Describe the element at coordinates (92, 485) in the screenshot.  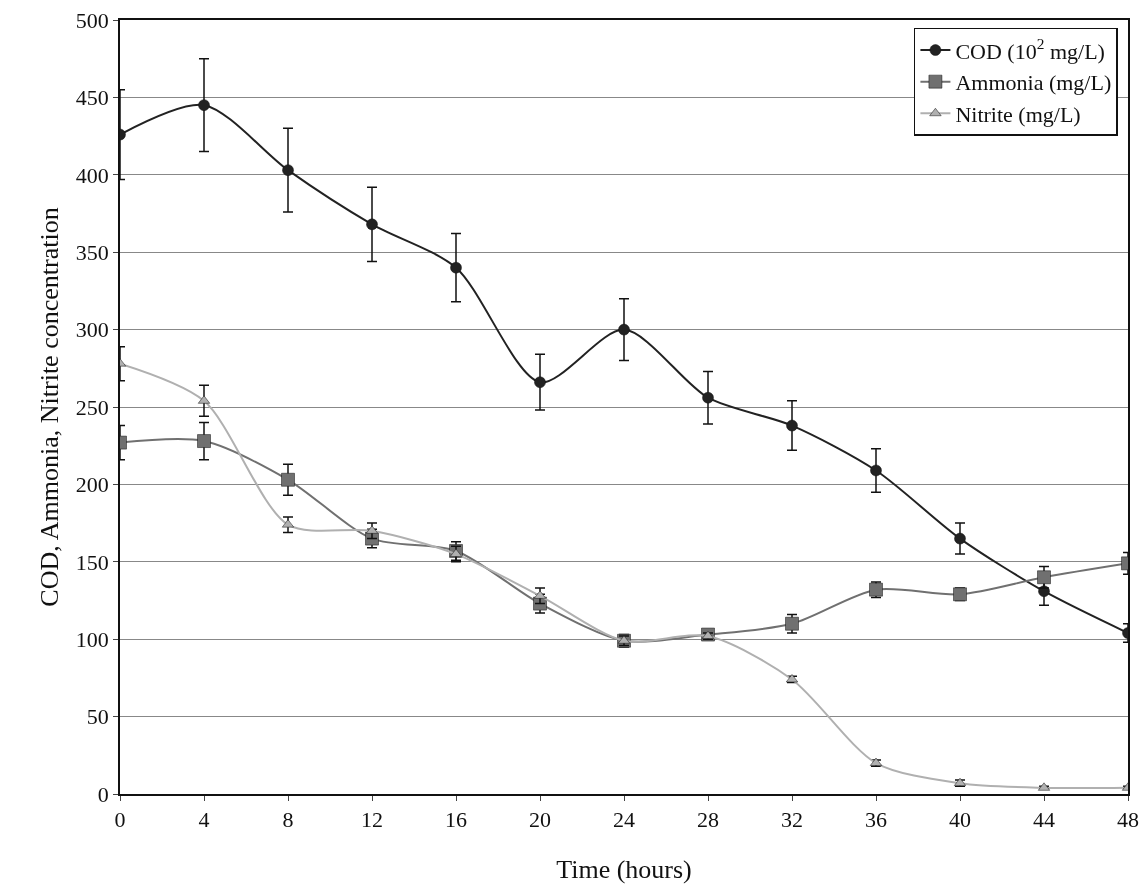
I see `y-tick-label: 200` at that location.